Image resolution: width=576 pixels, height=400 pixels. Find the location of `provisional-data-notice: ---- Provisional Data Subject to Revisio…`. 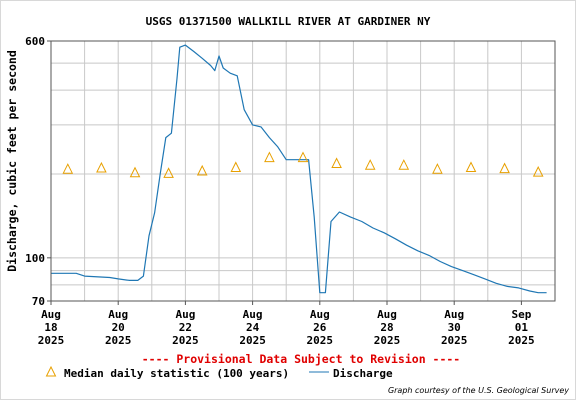

provisional-data-notice: ---- Provisional Data Subject to Revisio… is located at coordinates (301, 359).